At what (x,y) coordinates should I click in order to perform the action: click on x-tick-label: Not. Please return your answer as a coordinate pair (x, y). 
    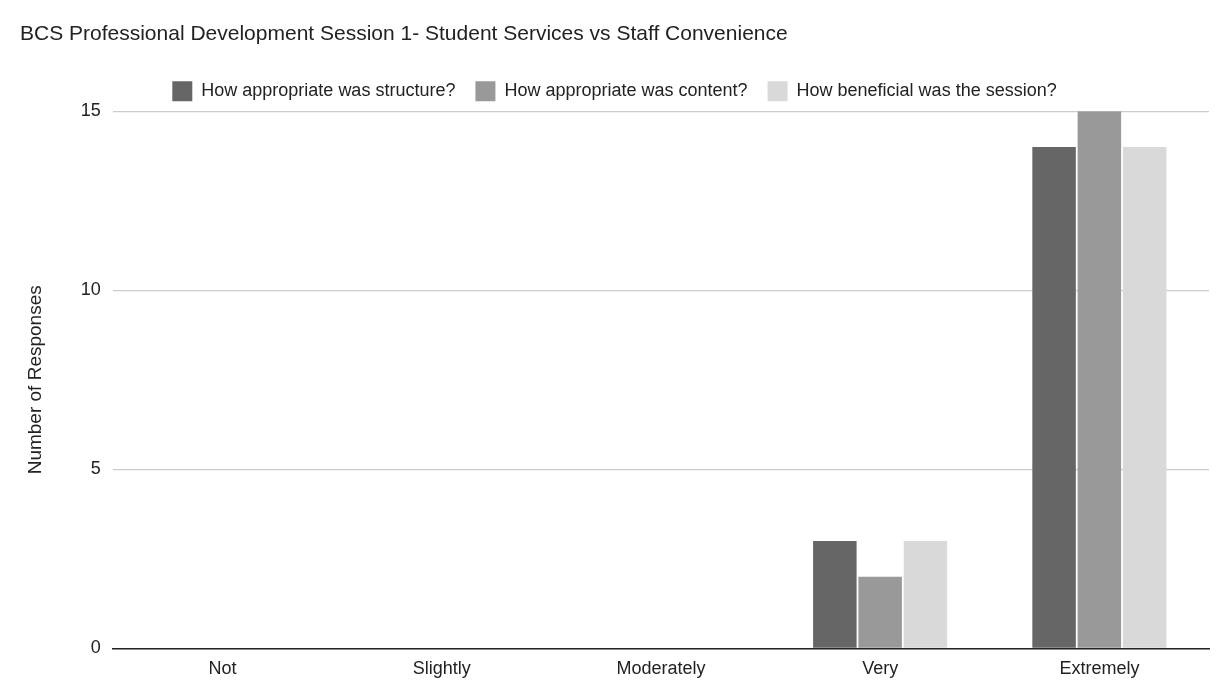
    Looking at the image, I should click on (222, 668).